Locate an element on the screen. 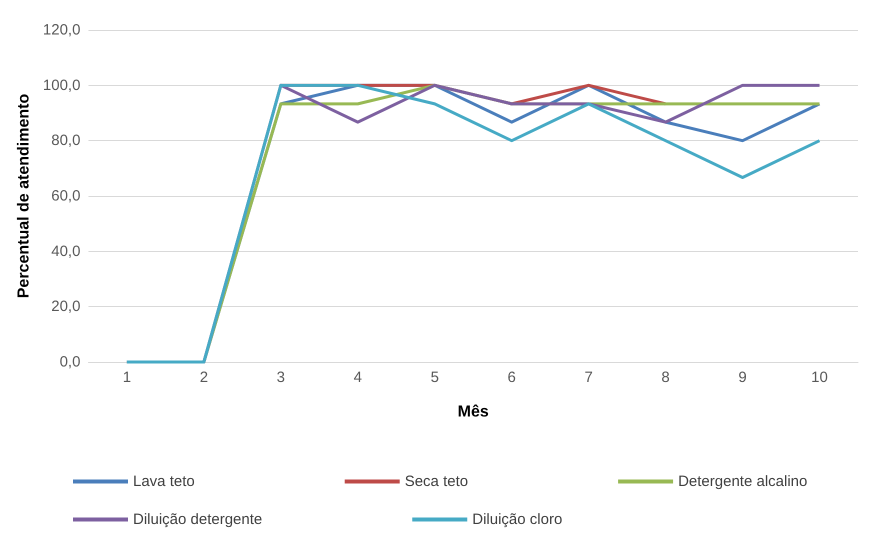 This screenshot has width=891, height=550. x-tick-label: 4 is located at coordinates (358, 377).